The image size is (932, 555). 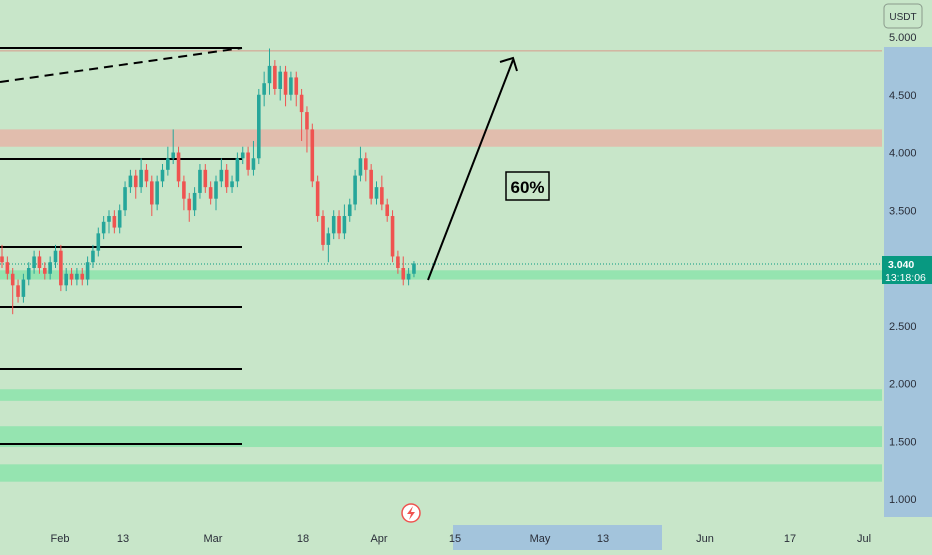 I want to click on y-tick-label: 1.500, so click(x=903, y=442).